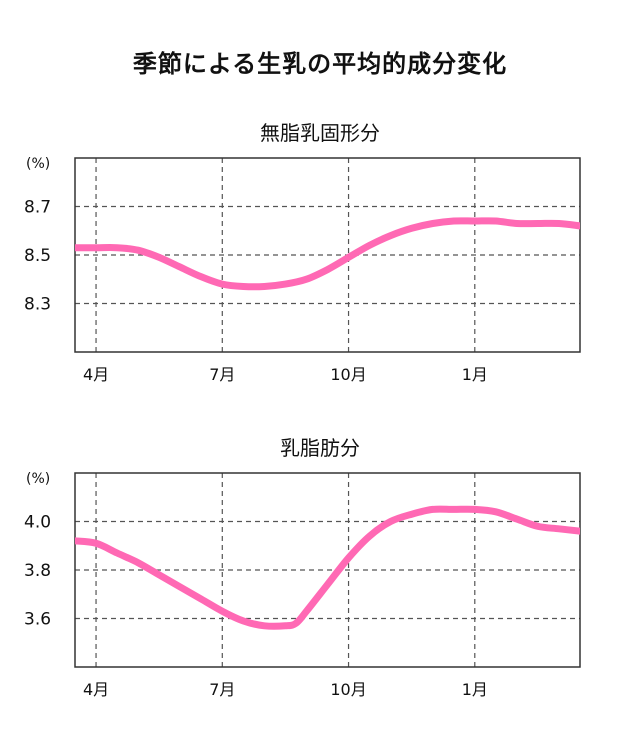  What do you see at coordinates (320, 133) in the screenshot?
I see `chart-title: 無脂乳固形分` at bounding box center [320, 133].